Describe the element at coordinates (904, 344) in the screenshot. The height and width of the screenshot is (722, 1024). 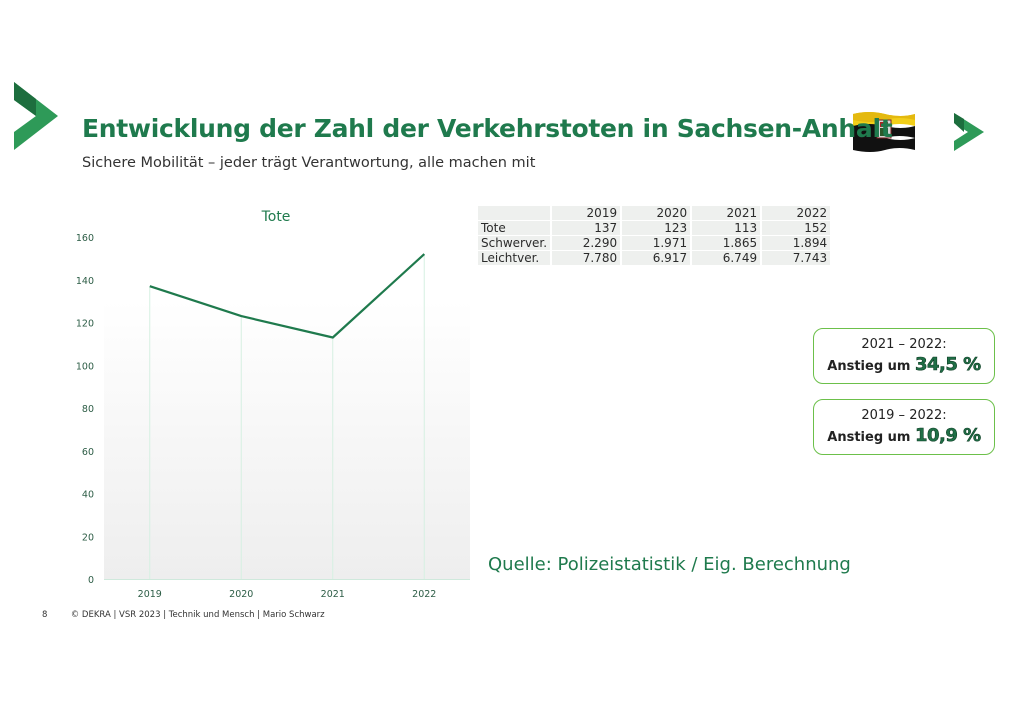
I see `card-period: 2021 – 2022:` at that location.